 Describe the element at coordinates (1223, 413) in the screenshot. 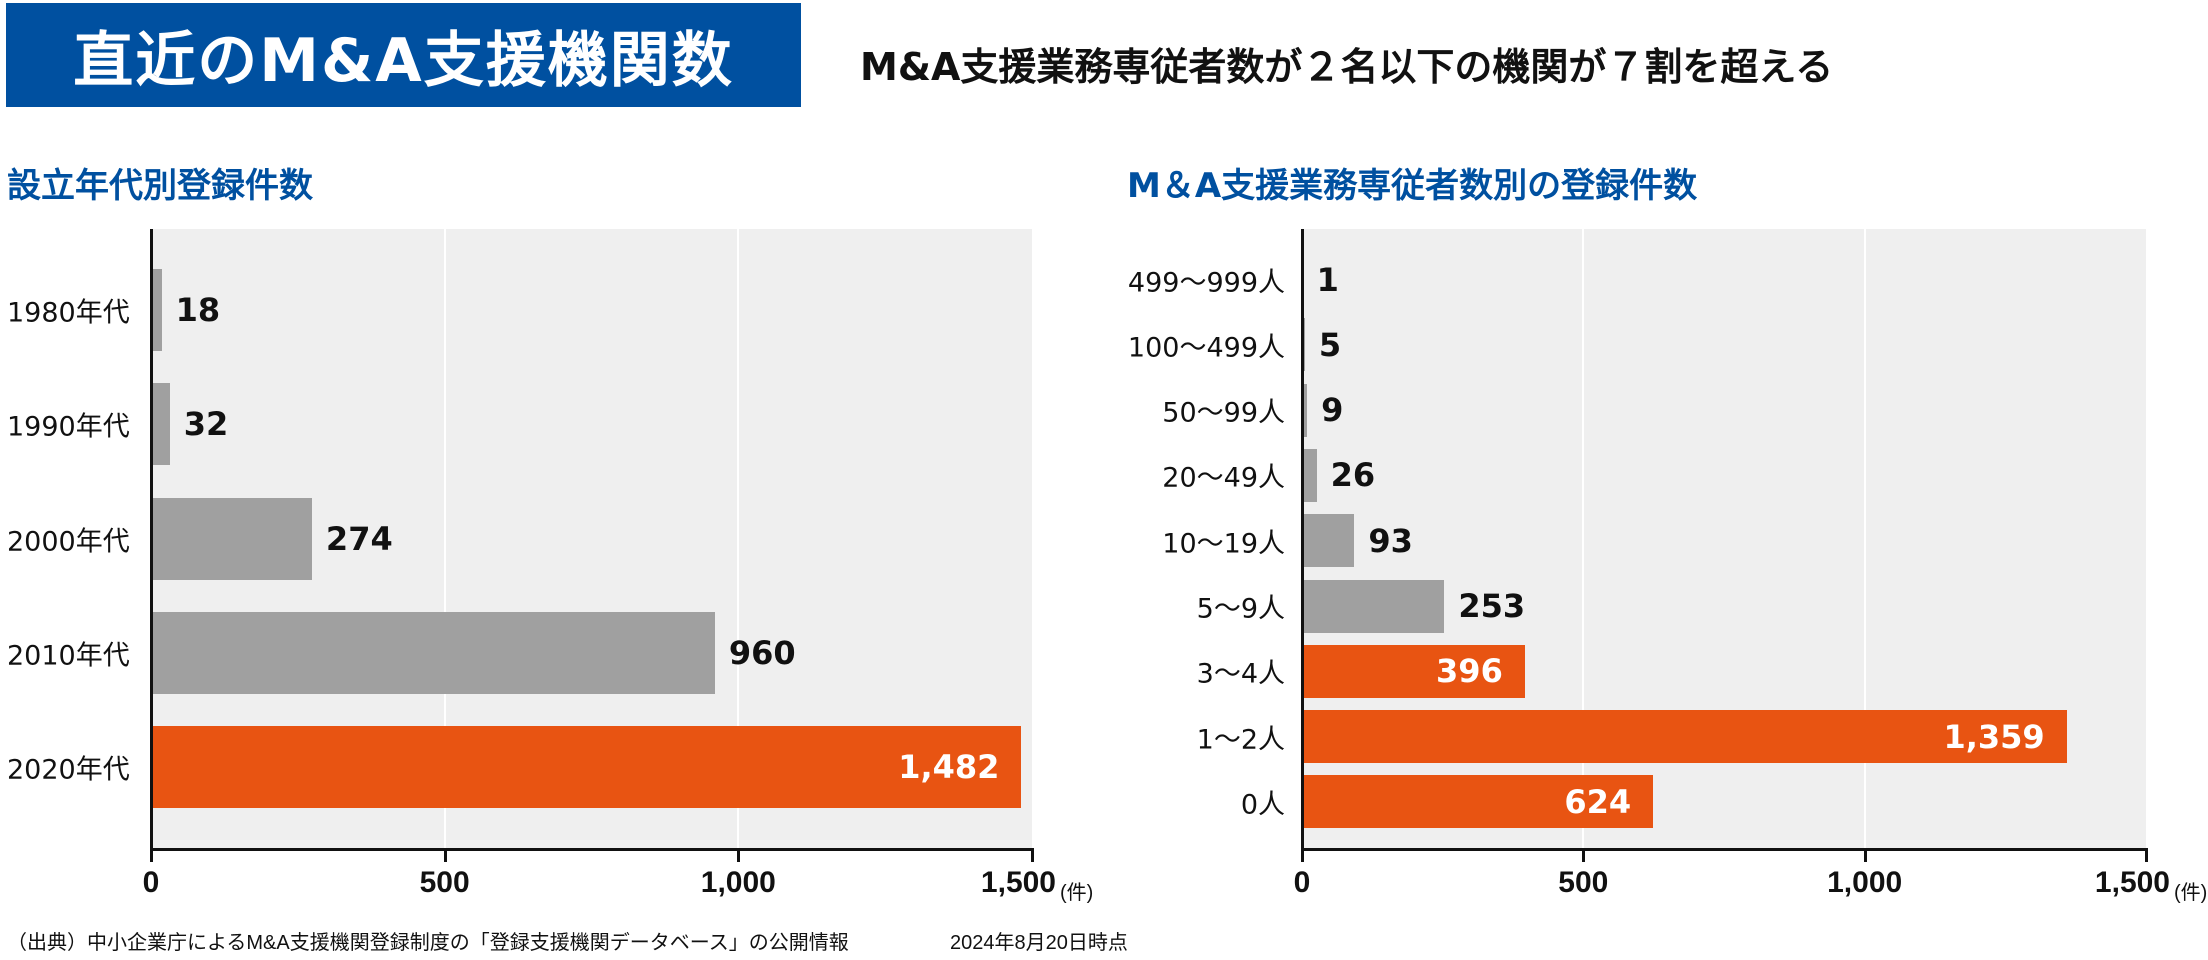

I see `category-label: 50〜99人` at that location.